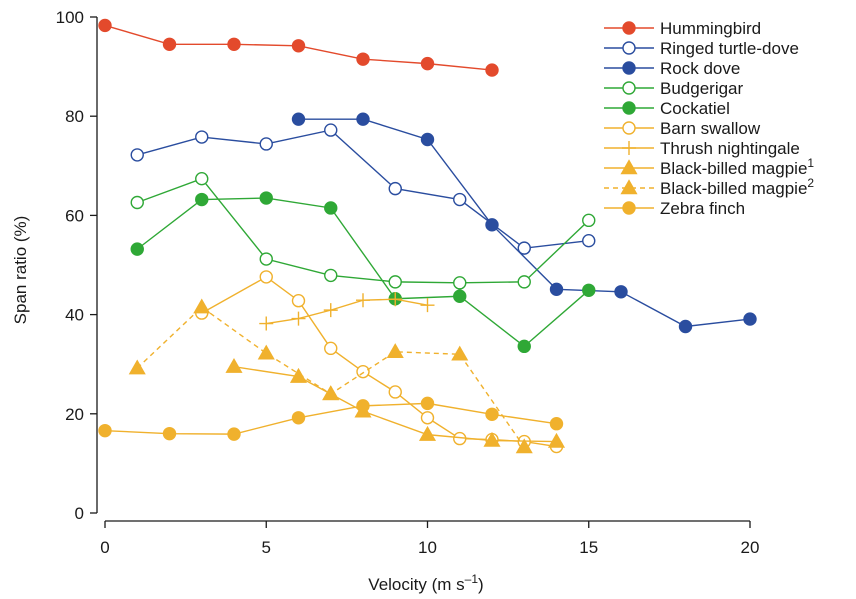  I want to click on series-cockatiel, so click(363, 272).